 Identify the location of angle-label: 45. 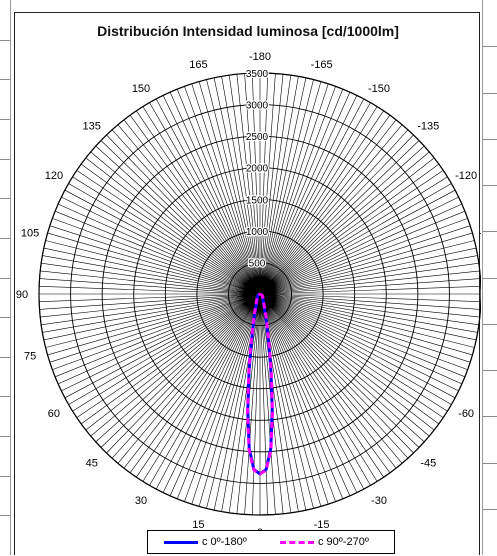
(92, 463).